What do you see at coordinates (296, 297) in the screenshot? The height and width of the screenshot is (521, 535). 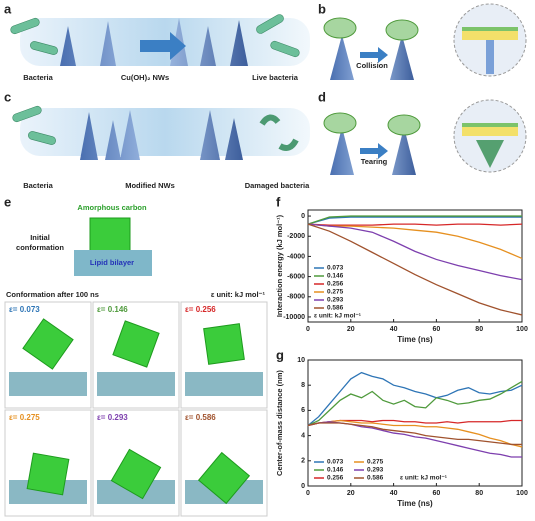 I see `y-tick-label: -8000` at bounding box center [296, 297].